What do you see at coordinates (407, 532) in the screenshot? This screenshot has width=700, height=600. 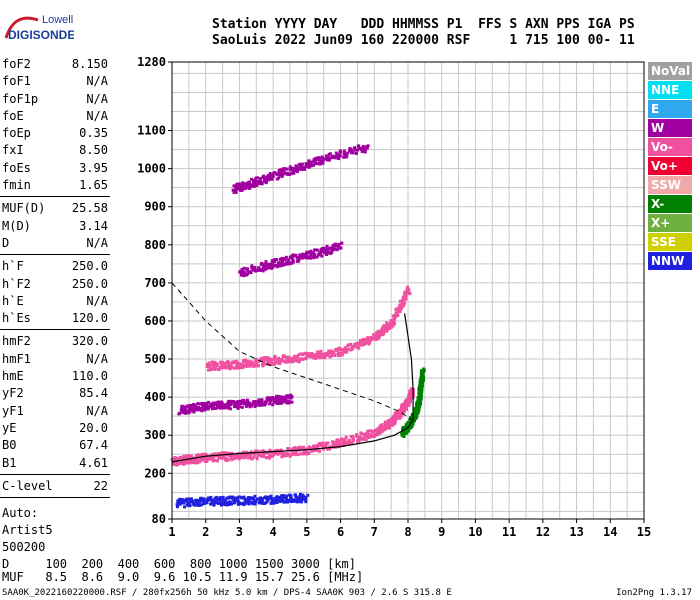 I see `x-tick-label: 8` at bounding box center [407, 532].